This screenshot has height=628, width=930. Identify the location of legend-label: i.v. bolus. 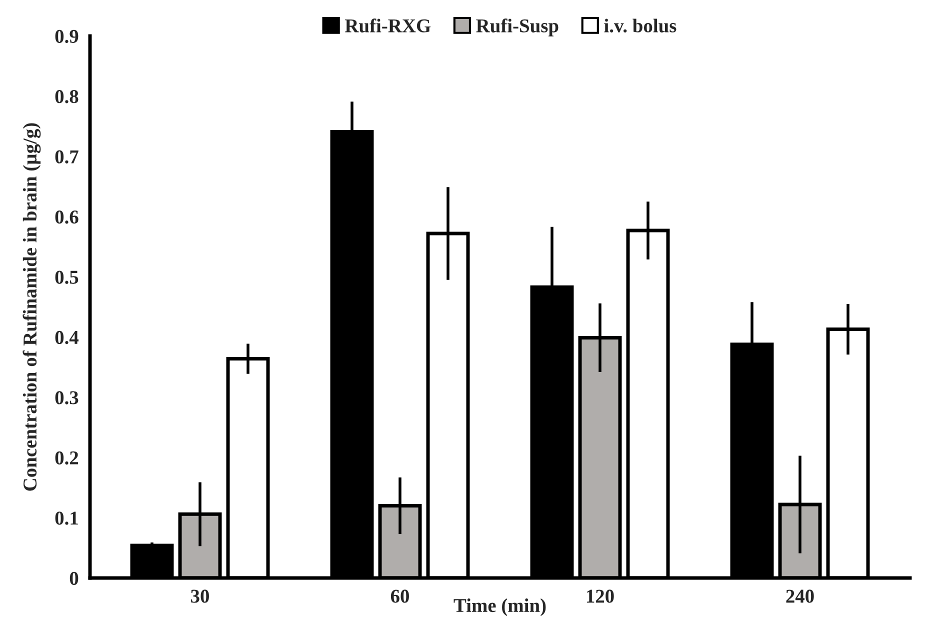
(640, 25).